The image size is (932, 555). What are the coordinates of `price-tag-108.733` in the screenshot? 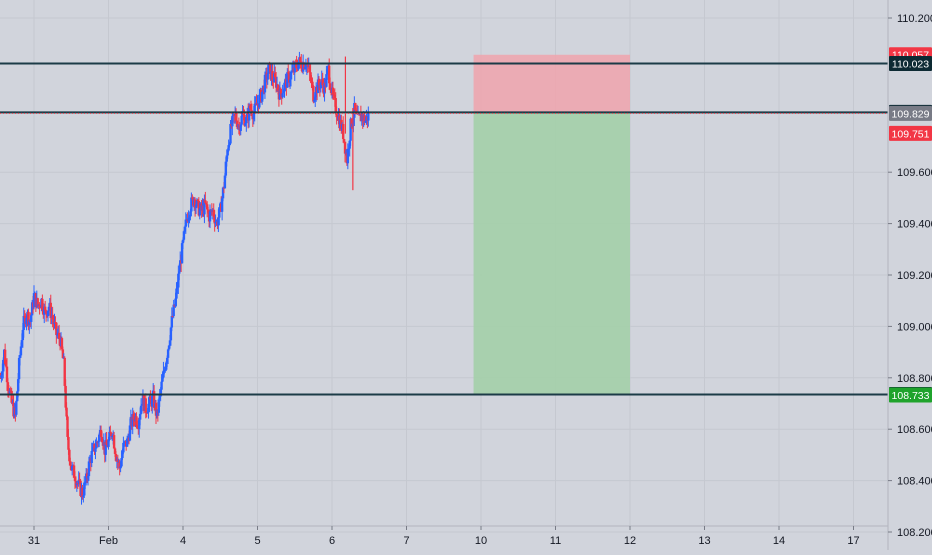 It's located at (910, 395).